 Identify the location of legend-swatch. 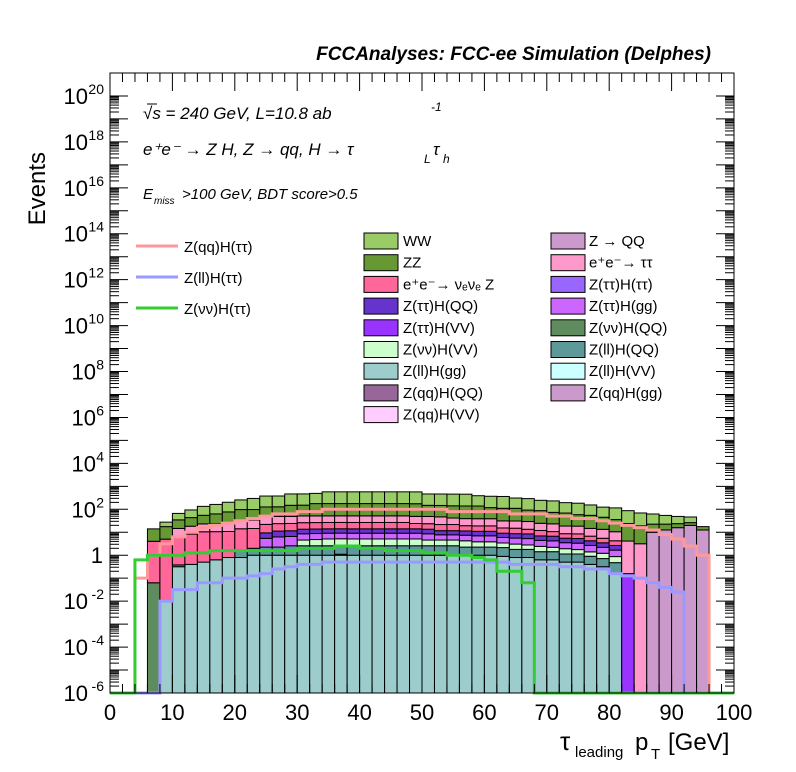
(381, 349).